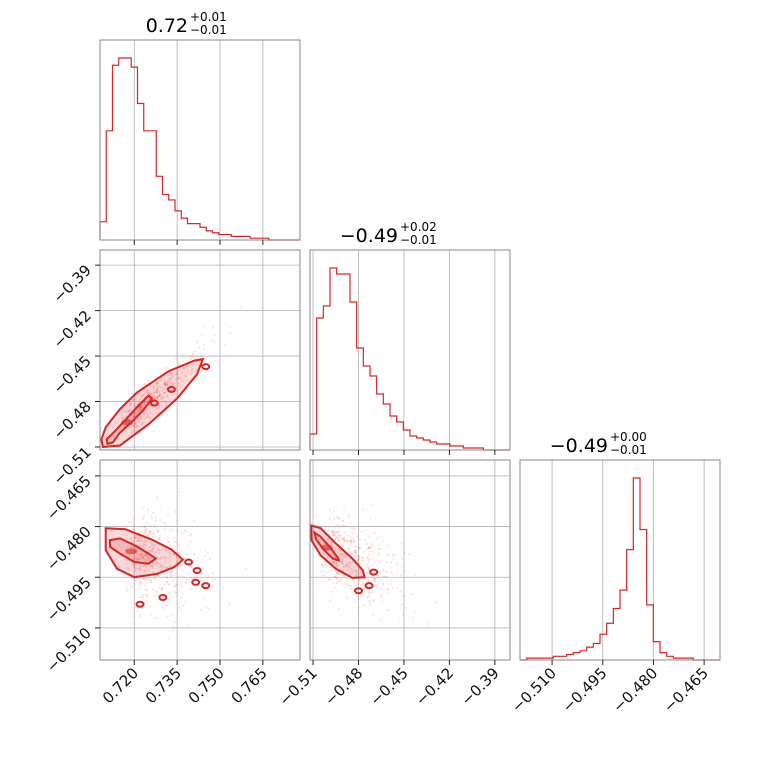  I want to click on x-tick-label: −0.510, so click(534, 690).